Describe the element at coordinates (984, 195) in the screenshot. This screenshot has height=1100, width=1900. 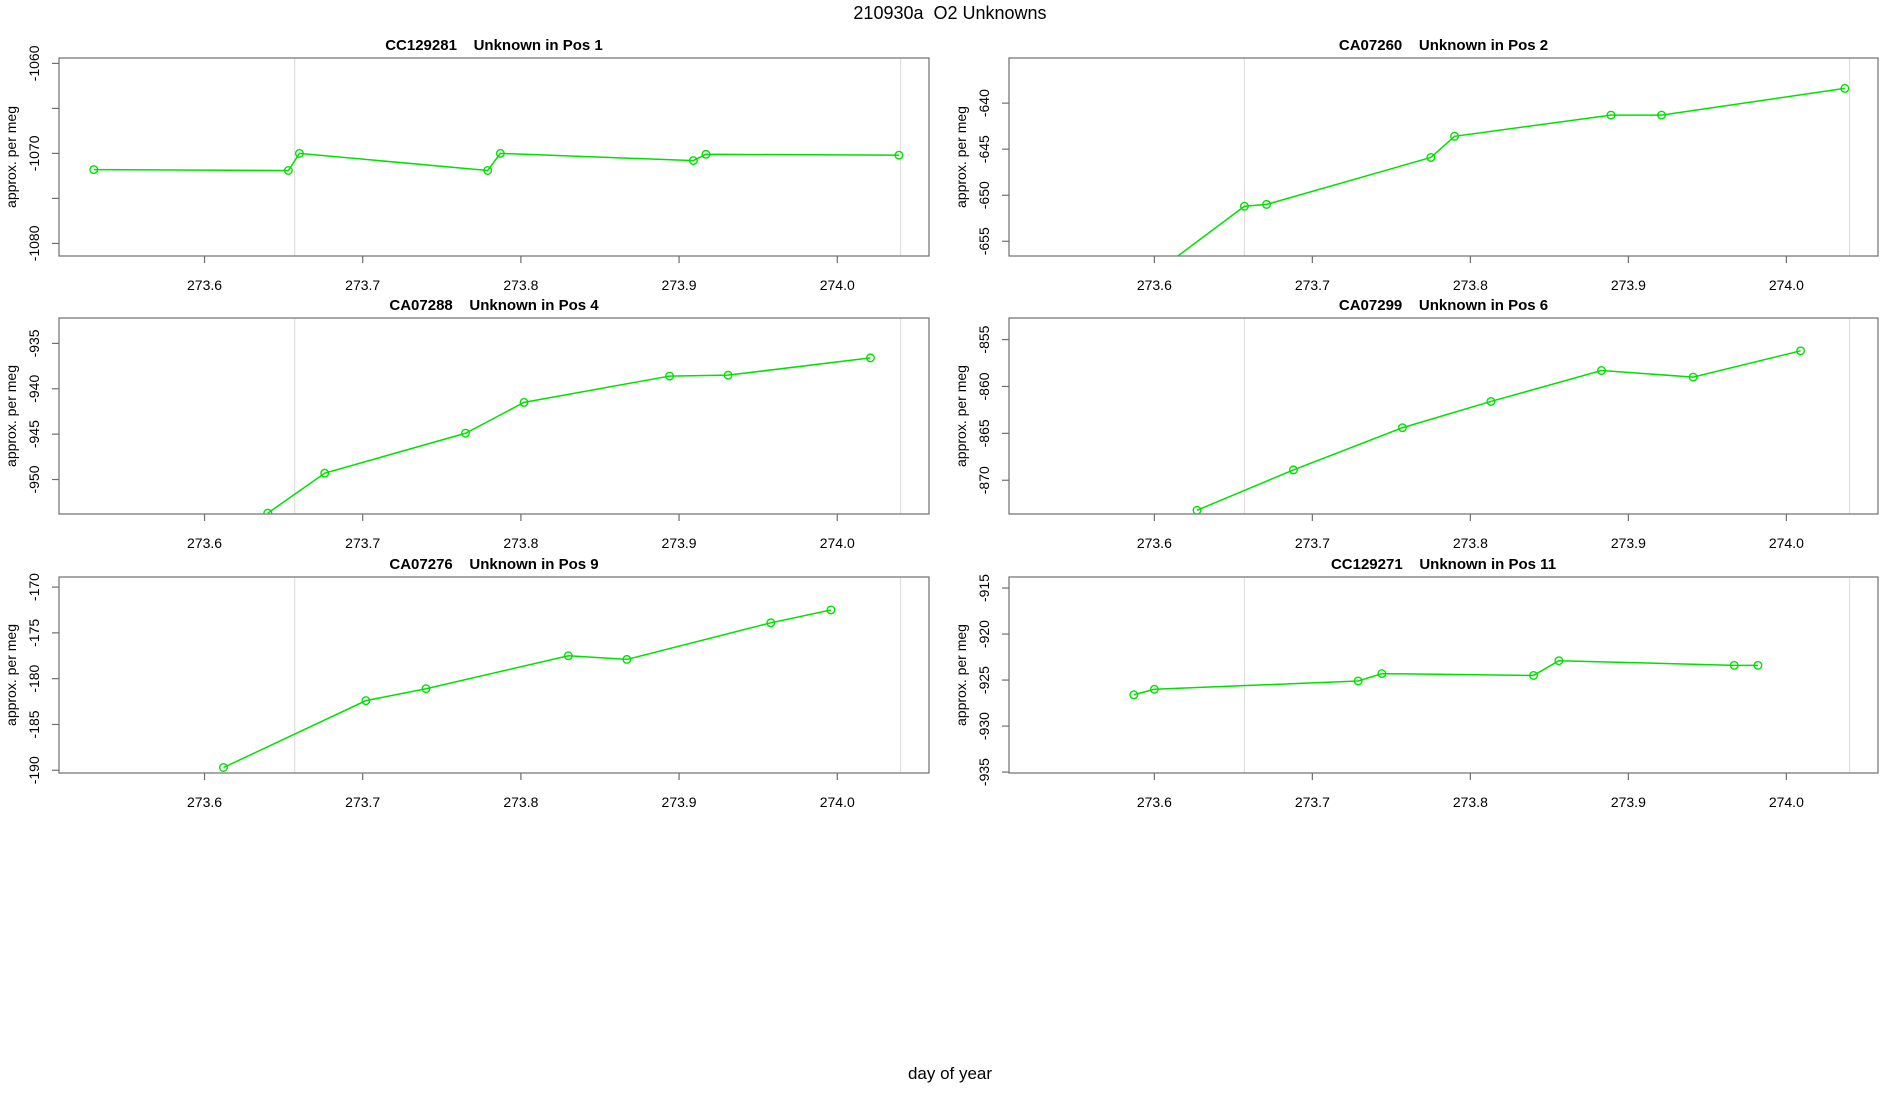
I see `y-axis-tick-label: -650` at that location.